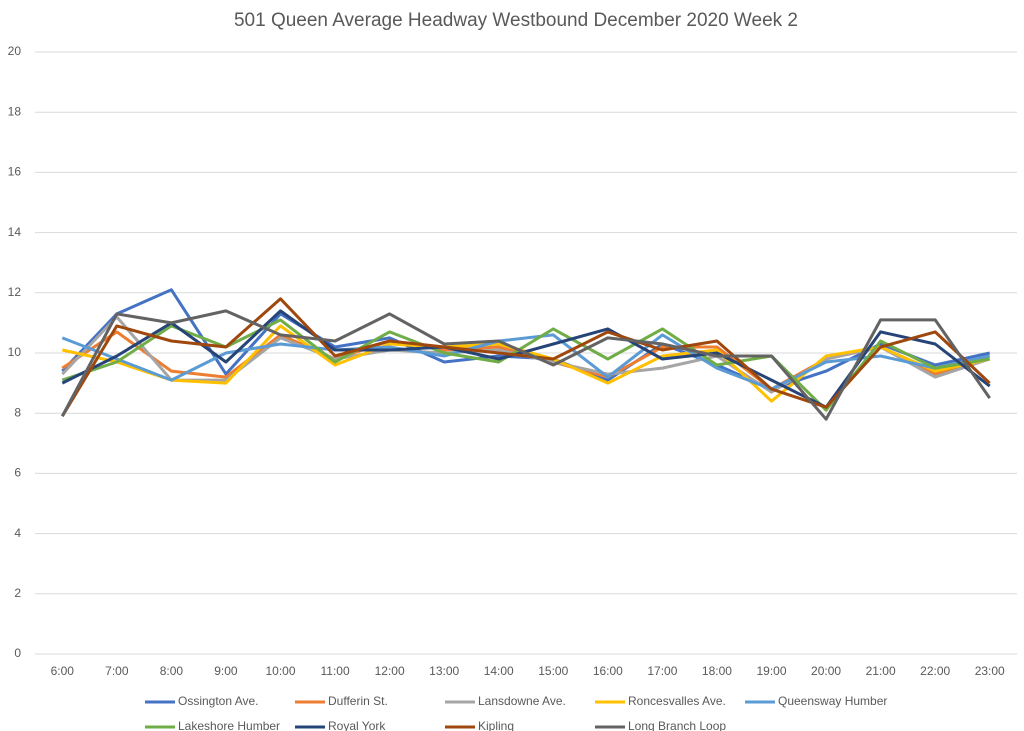 The width and height of the screenshot is (1024, 731). Describe the element at coordinates (280, 671) in the screenshot. I see `x-tick-label: 10:00` at that location.